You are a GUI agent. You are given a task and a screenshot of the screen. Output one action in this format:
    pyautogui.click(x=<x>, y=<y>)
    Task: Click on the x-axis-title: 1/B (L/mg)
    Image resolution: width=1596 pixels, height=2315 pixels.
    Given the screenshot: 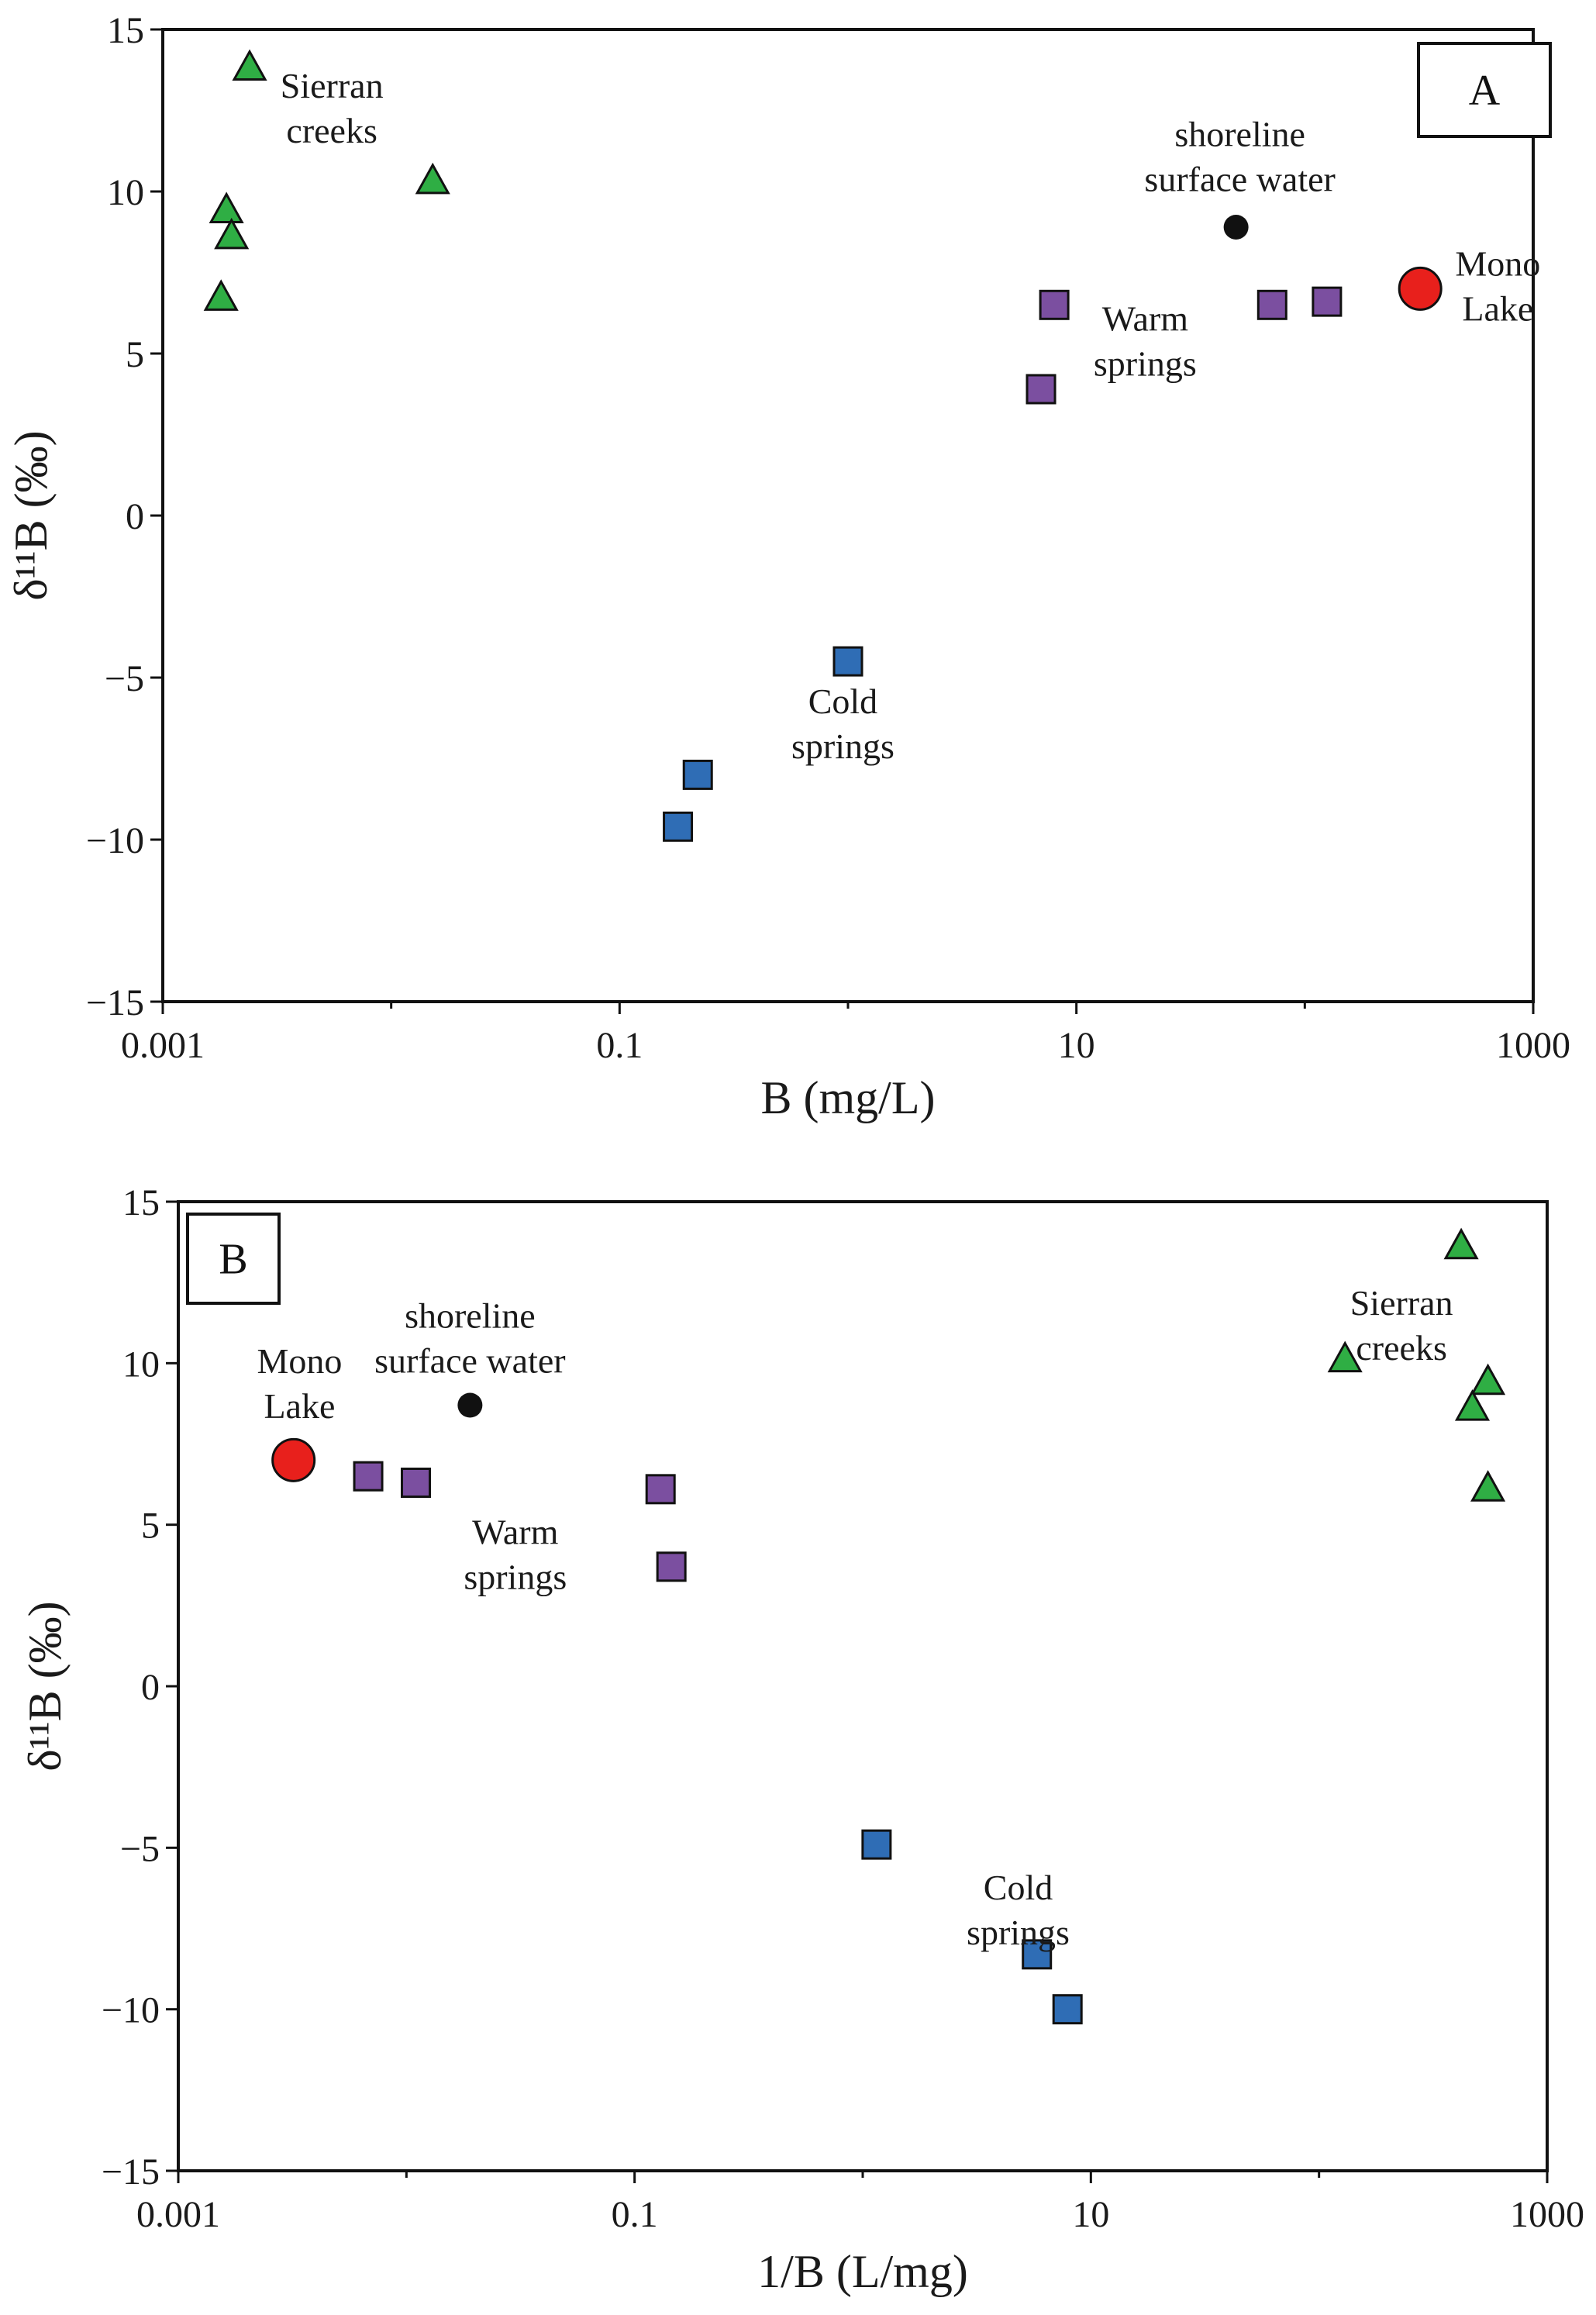 What is the action you would take?
    pyautogui.click(x=863, y=2271)
    